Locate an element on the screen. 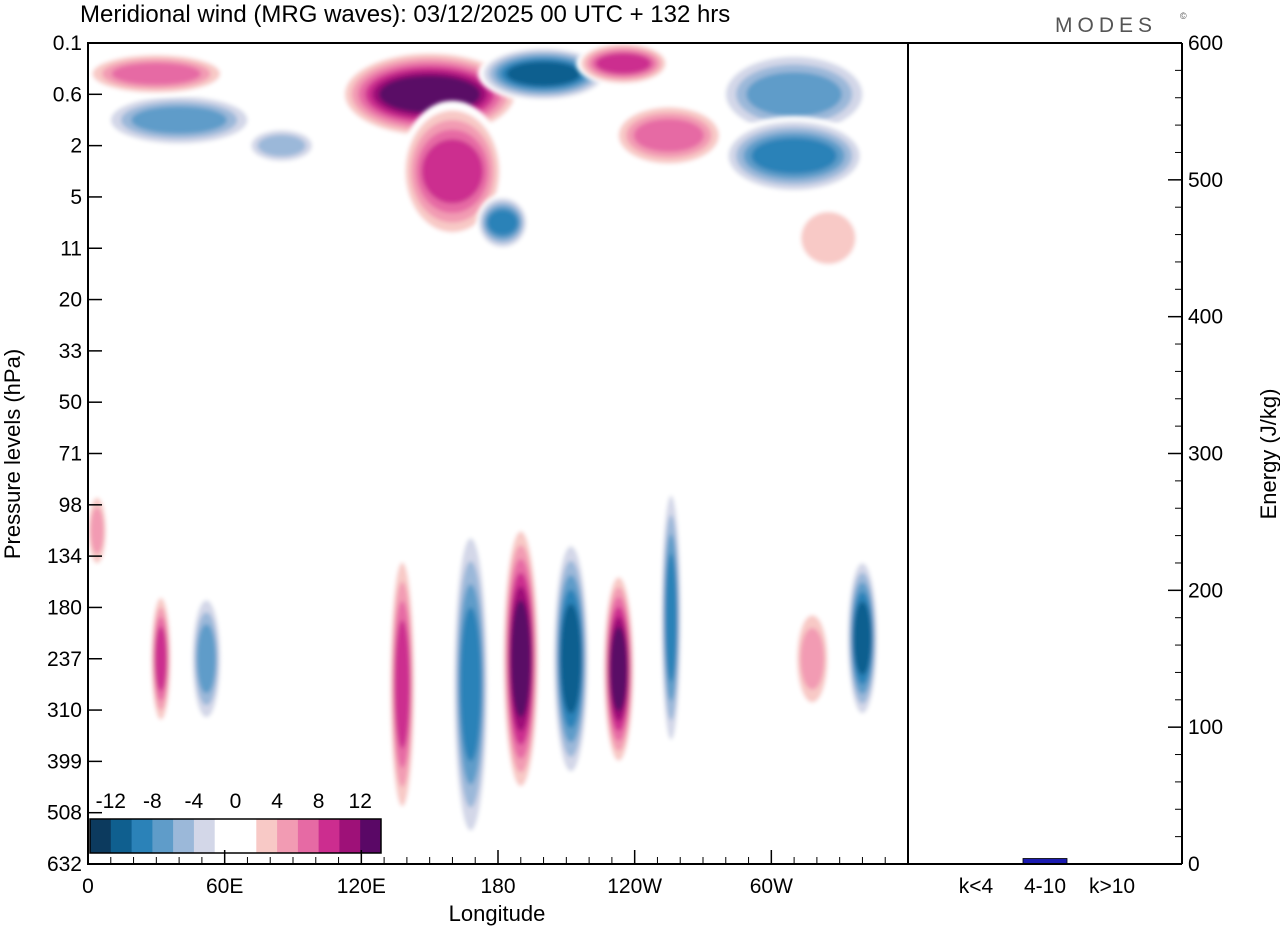  energy-y-tick-label: 100 is located at coordinates (1205, 727).